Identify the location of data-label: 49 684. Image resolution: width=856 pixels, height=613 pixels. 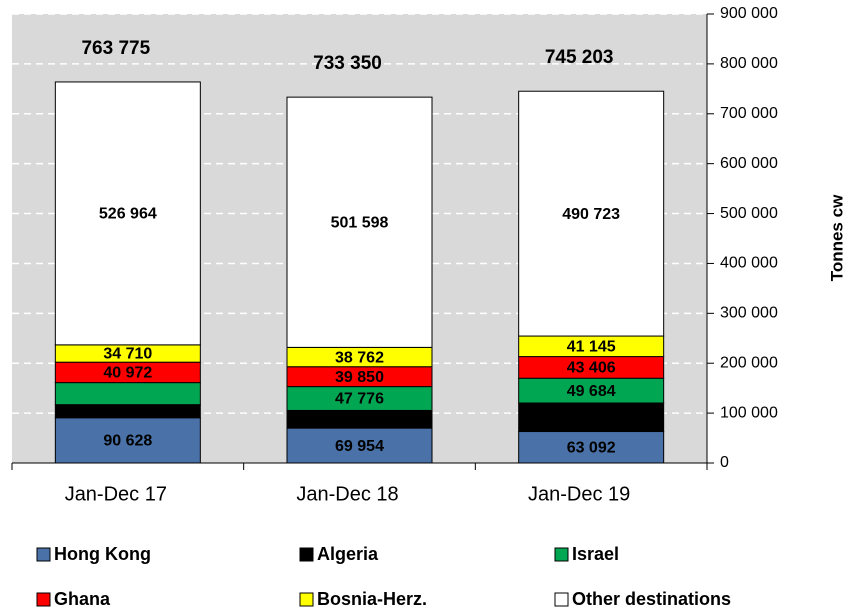
(591, 391).